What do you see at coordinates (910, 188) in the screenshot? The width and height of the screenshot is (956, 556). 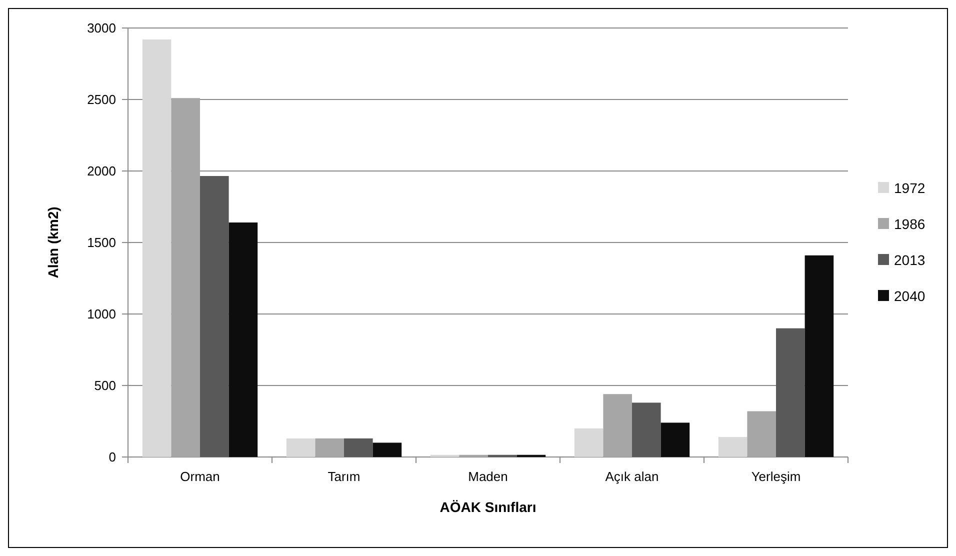 I see `legend-label: 1972` at bounding box center [910, 188].